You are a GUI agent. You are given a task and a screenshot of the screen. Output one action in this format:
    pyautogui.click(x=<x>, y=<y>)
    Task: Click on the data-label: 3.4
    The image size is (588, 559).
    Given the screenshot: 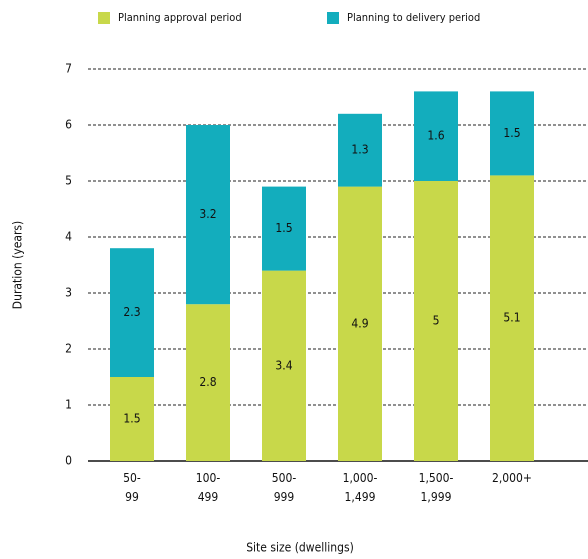 What is the action you would take?
    pyautogui.click(x=283, y=365)
    